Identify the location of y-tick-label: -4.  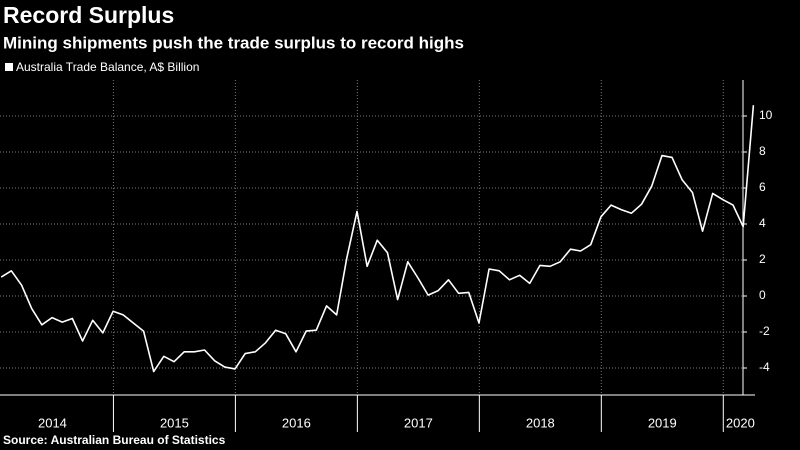
(764, 367).